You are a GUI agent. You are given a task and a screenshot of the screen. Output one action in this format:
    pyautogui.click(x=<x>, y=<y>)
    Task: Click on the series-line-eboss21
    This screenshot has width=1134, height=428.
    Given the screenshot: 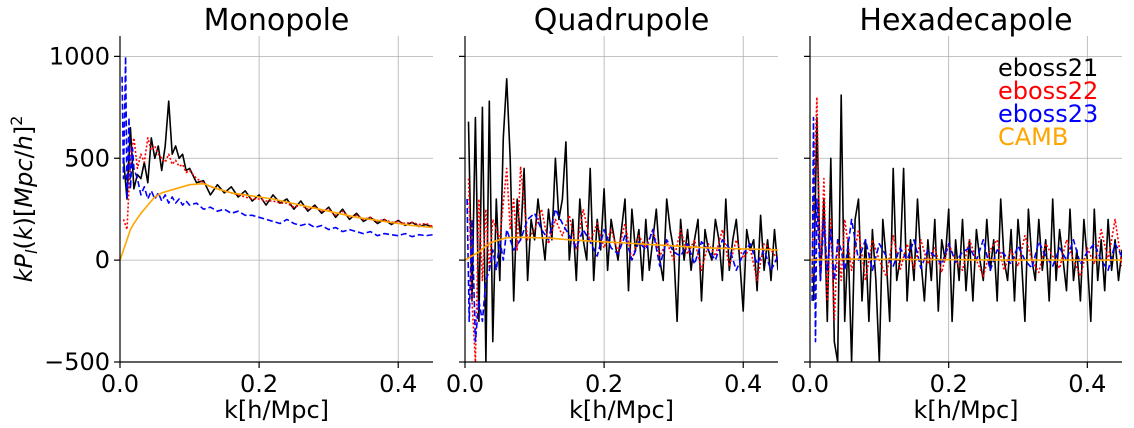 What is the action you would take?
    pyautogui.click(x=277, y=164)
    